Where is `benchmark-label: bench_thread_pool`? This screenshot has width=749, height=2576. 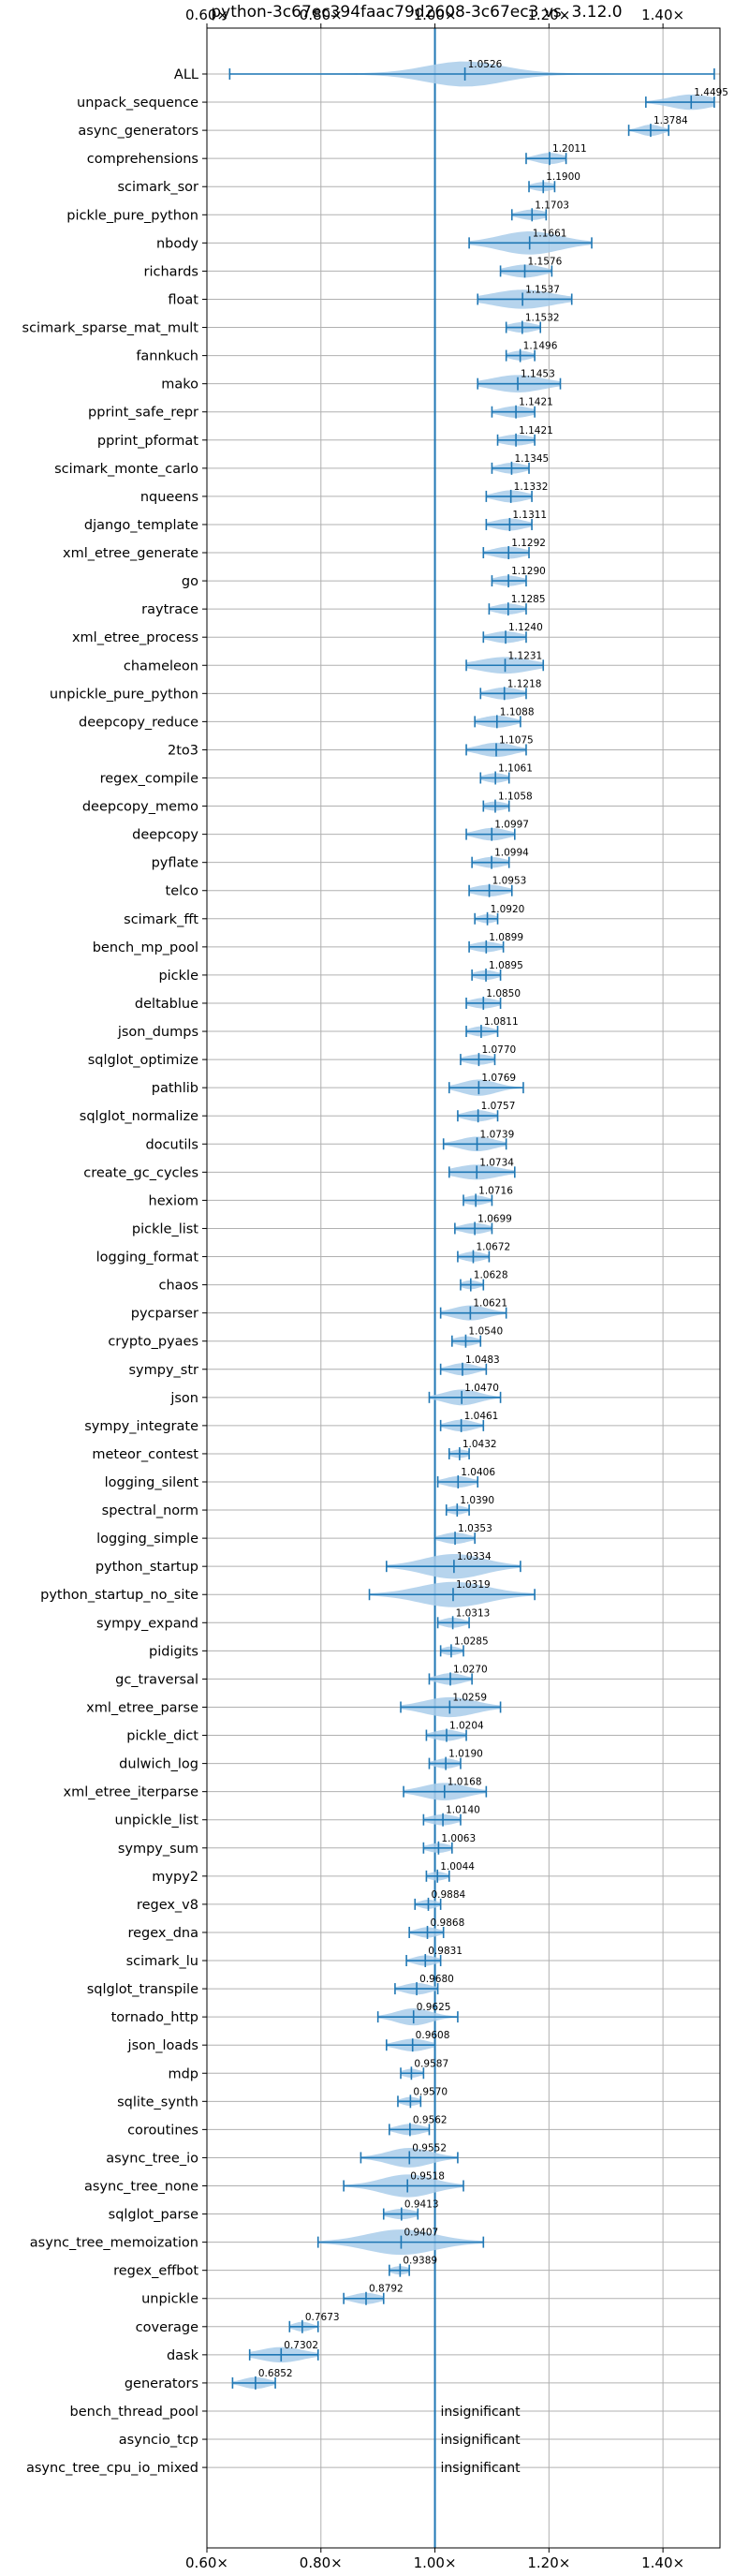 benchmark-label: bench_thread_pool is located at coordinates (134, 2412).